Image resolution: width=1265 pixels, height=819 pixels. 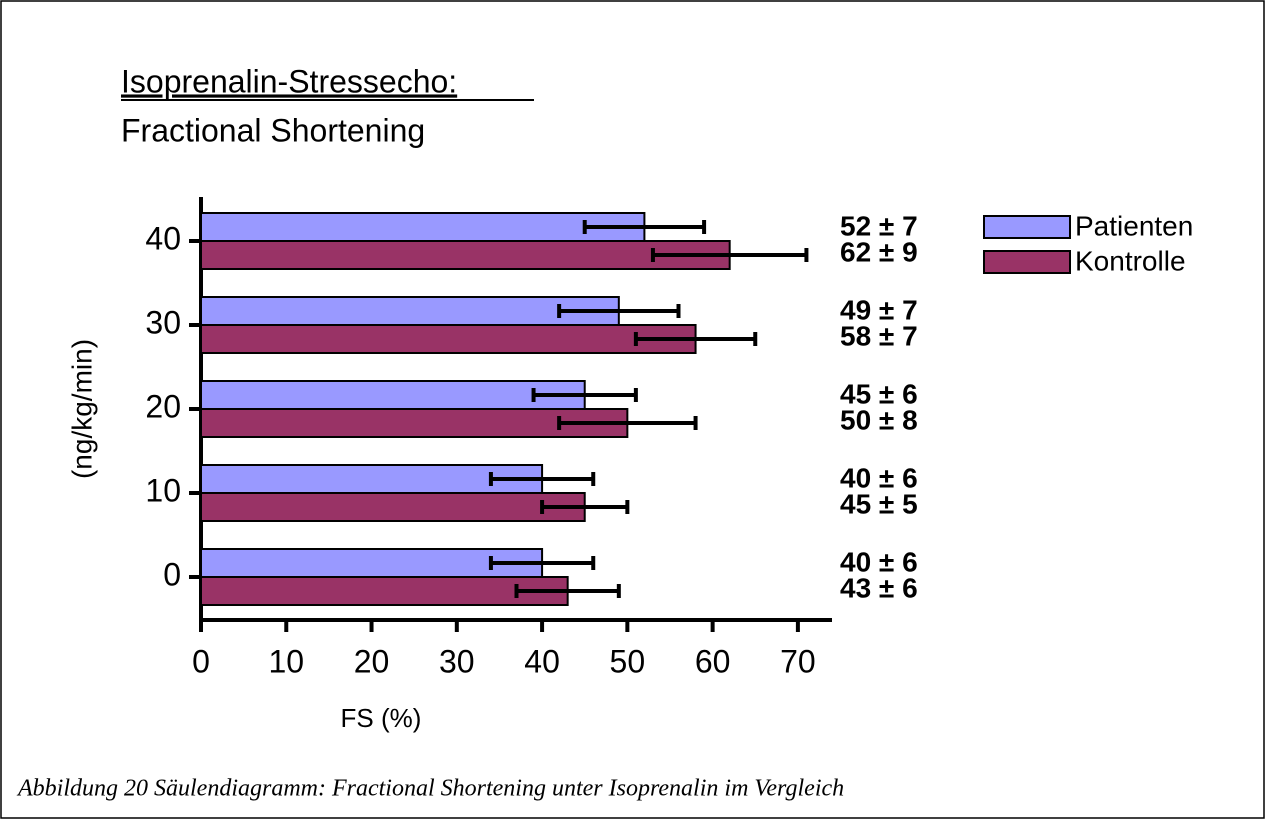 I want to click on chart-subtitle: Fractional Shortening, so click(x=273, y=130).